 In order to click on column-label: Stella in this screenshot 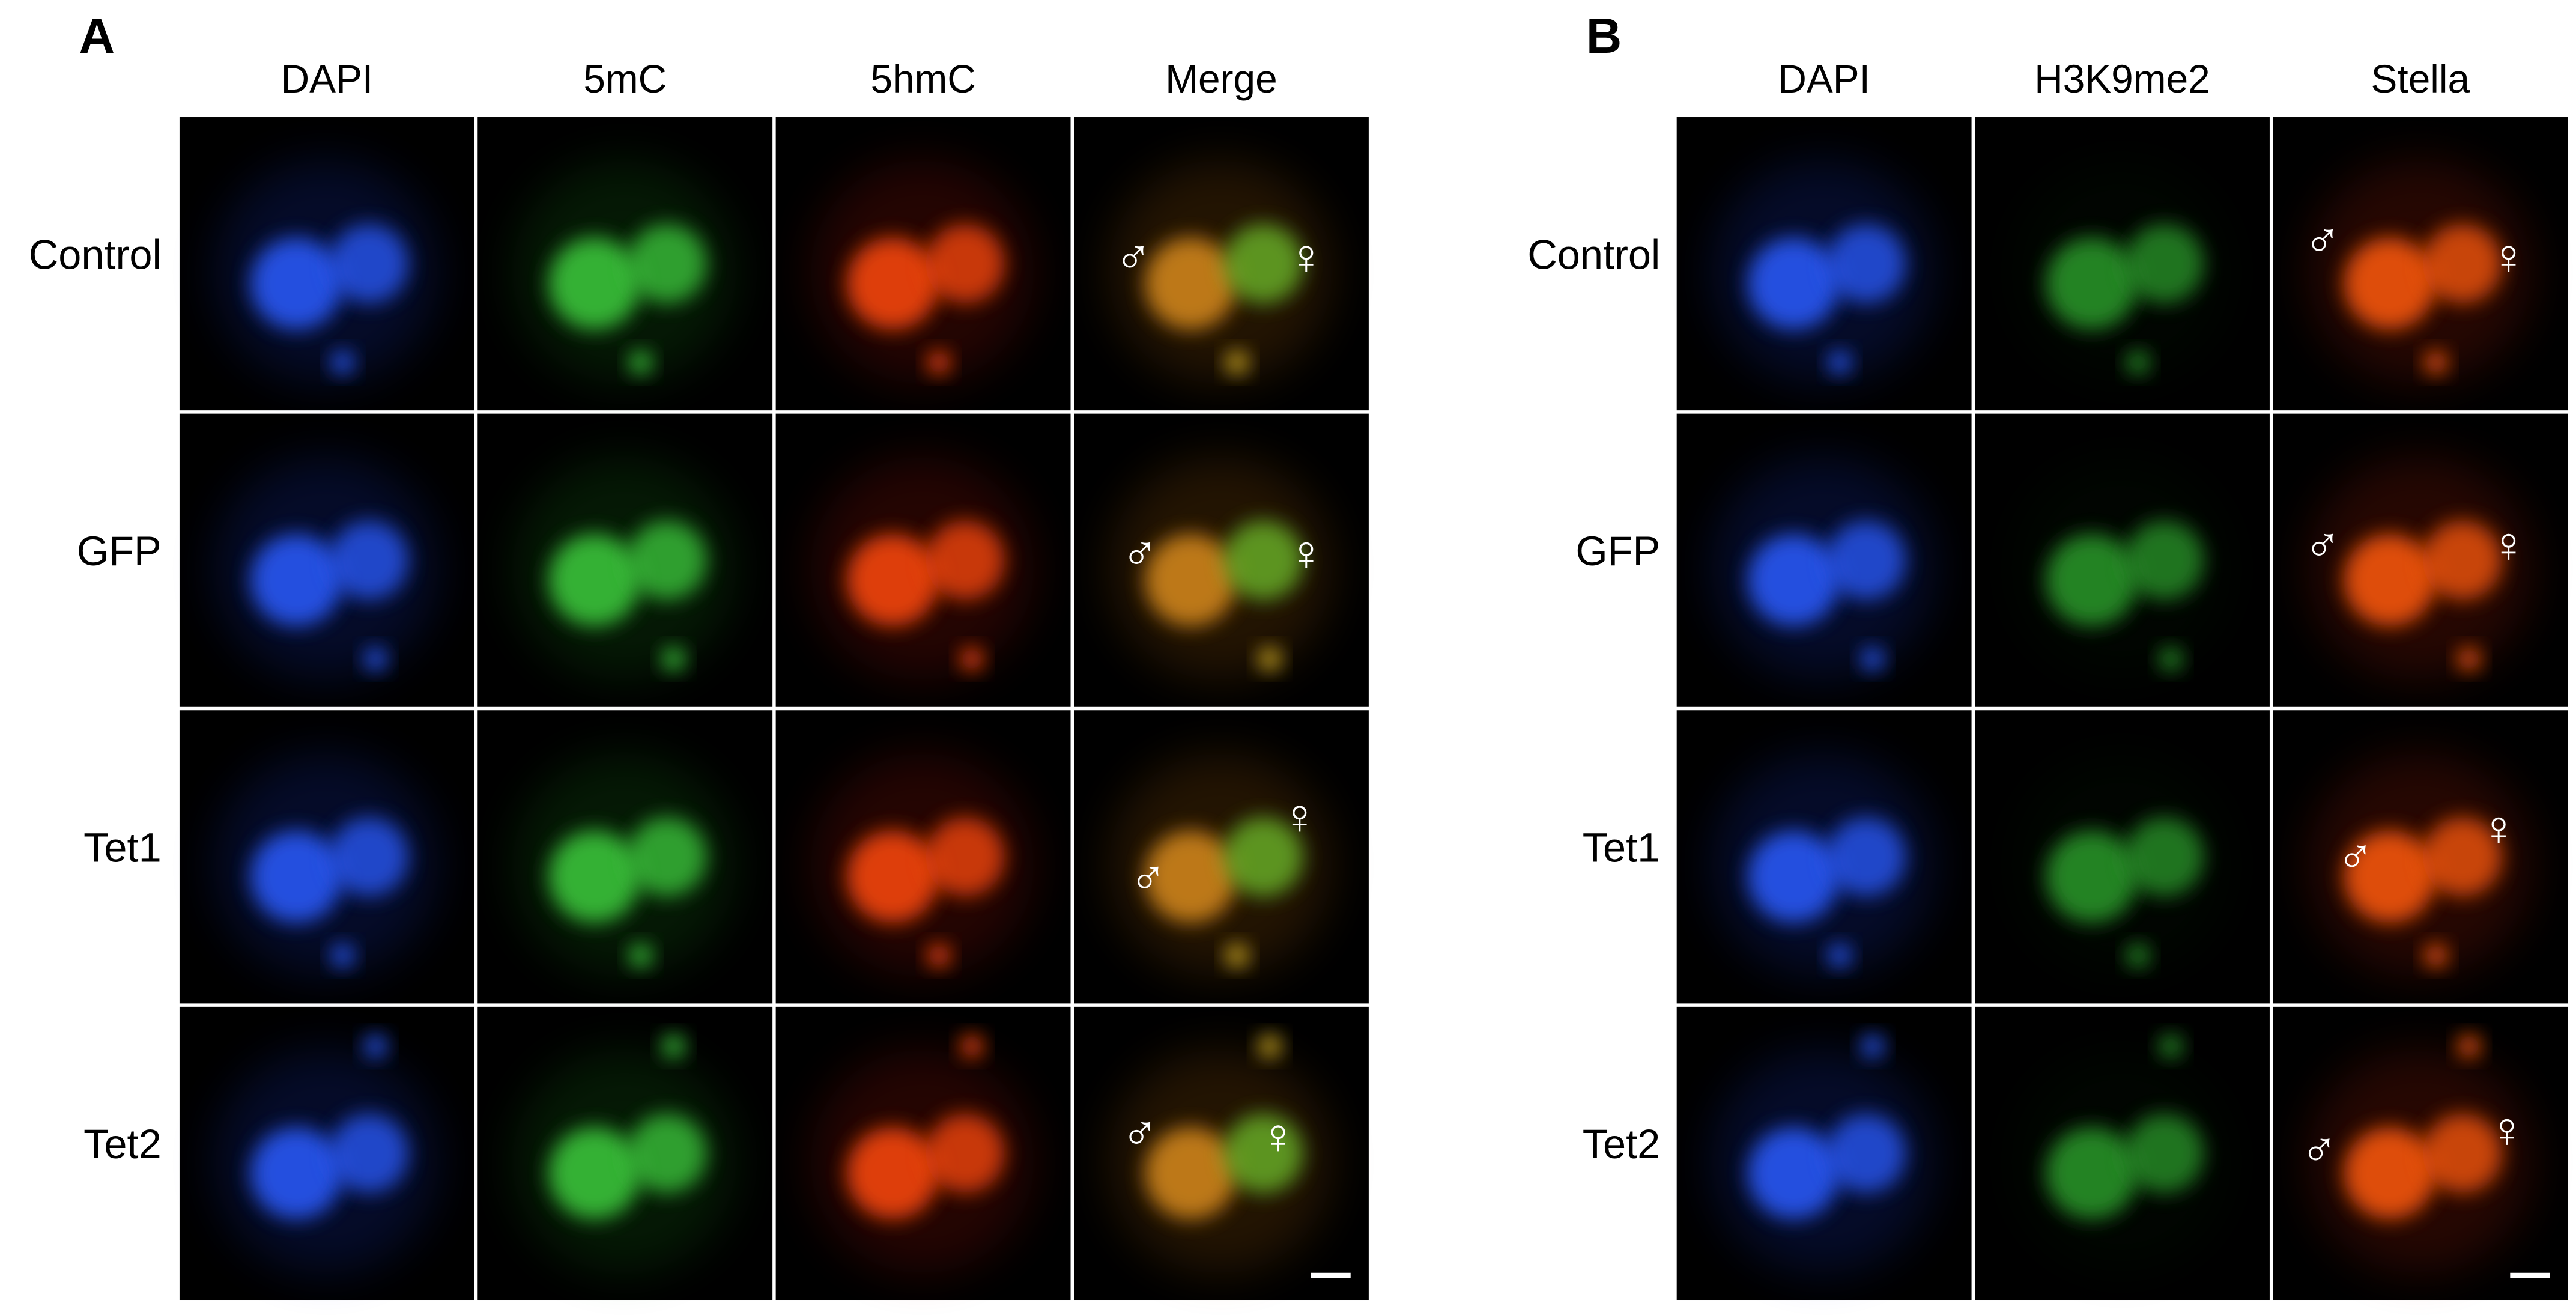, I will do `click(2420, 78)`.